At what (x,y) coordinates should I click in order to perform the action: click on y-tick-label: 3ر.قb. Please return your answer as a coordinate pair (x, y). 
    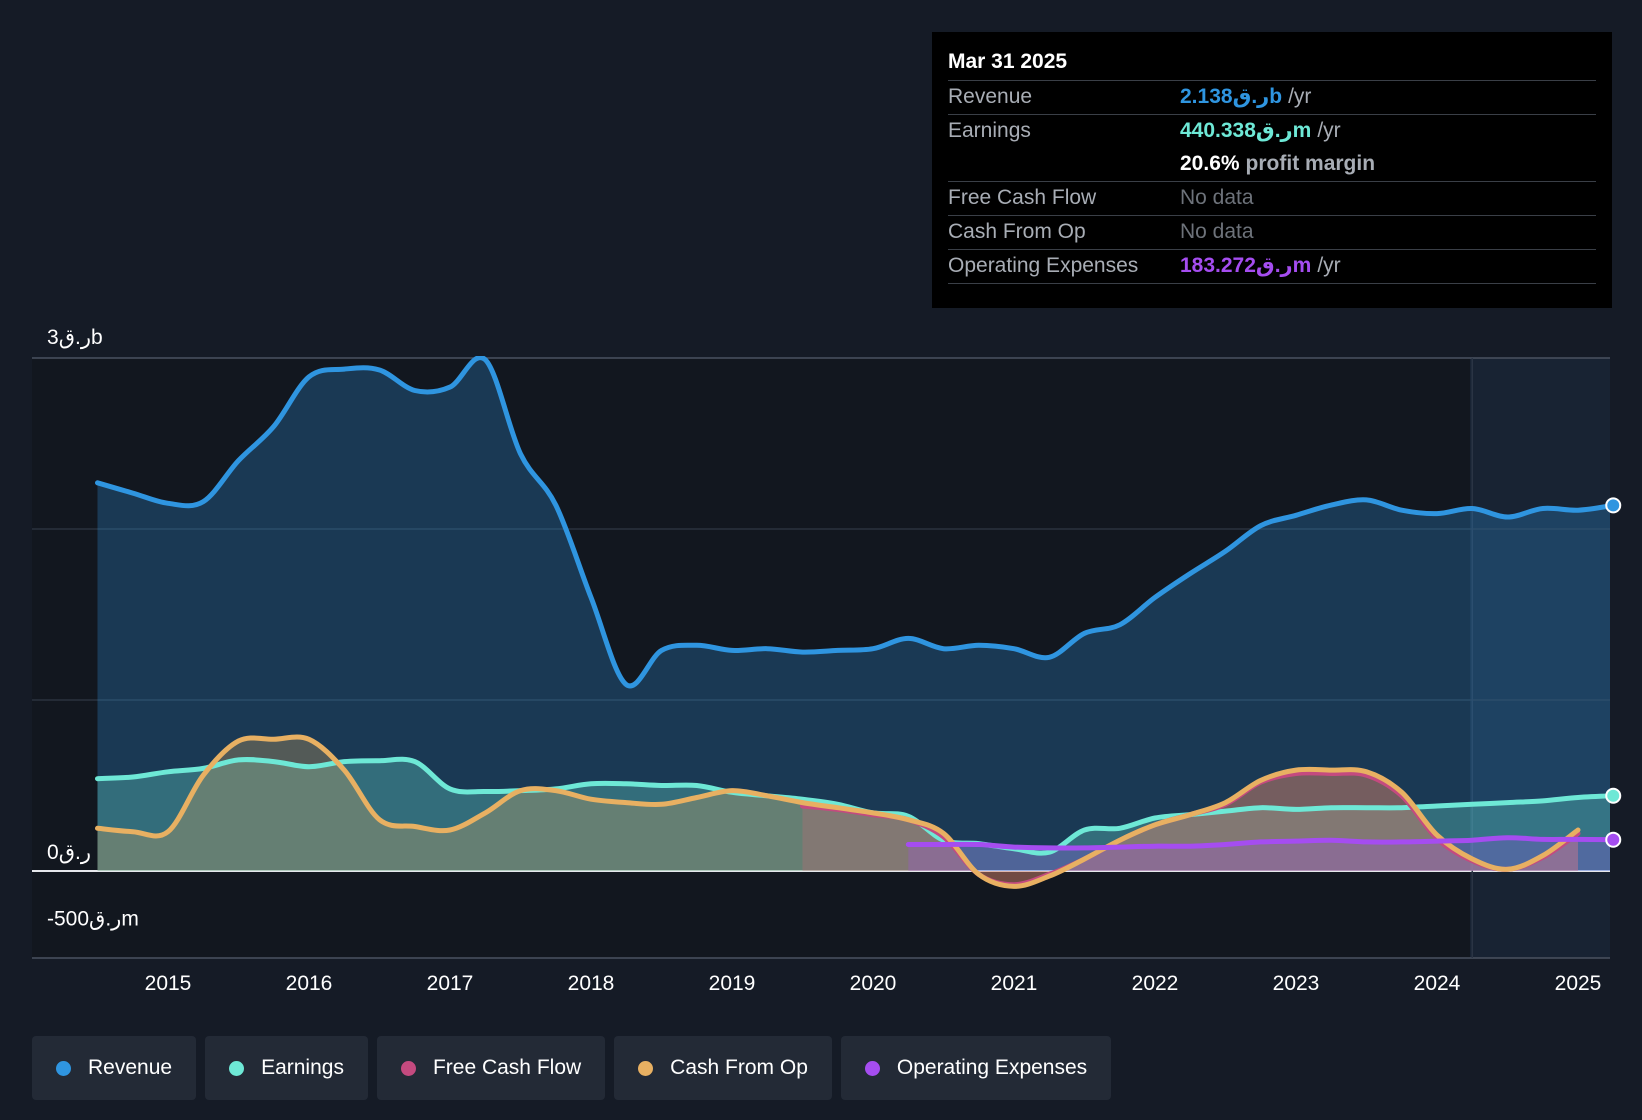
    Looking at the image, I should click on (75, 338).